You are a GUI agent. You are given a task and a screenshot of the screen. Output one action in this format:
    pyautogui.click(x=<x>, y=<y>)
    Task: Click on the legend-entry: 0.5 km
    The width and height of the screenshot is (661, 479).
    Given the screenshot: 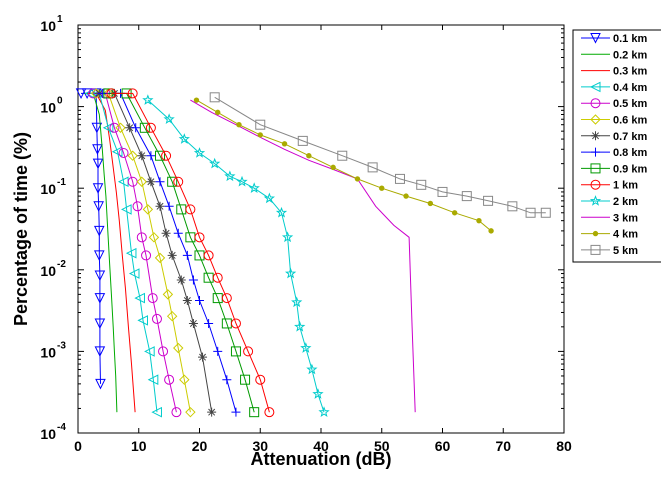 What is the action you would take?
    pyautogui.click(x=614, y=104)
    